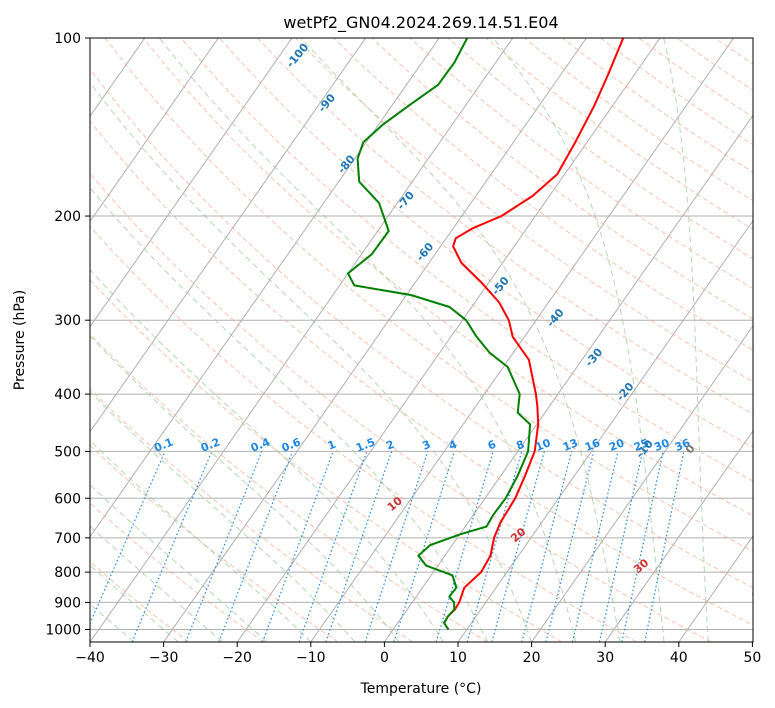  Describe the element at coordinates (67, 321) in the screenshot. I see `y-tick-label: 300` at that location.